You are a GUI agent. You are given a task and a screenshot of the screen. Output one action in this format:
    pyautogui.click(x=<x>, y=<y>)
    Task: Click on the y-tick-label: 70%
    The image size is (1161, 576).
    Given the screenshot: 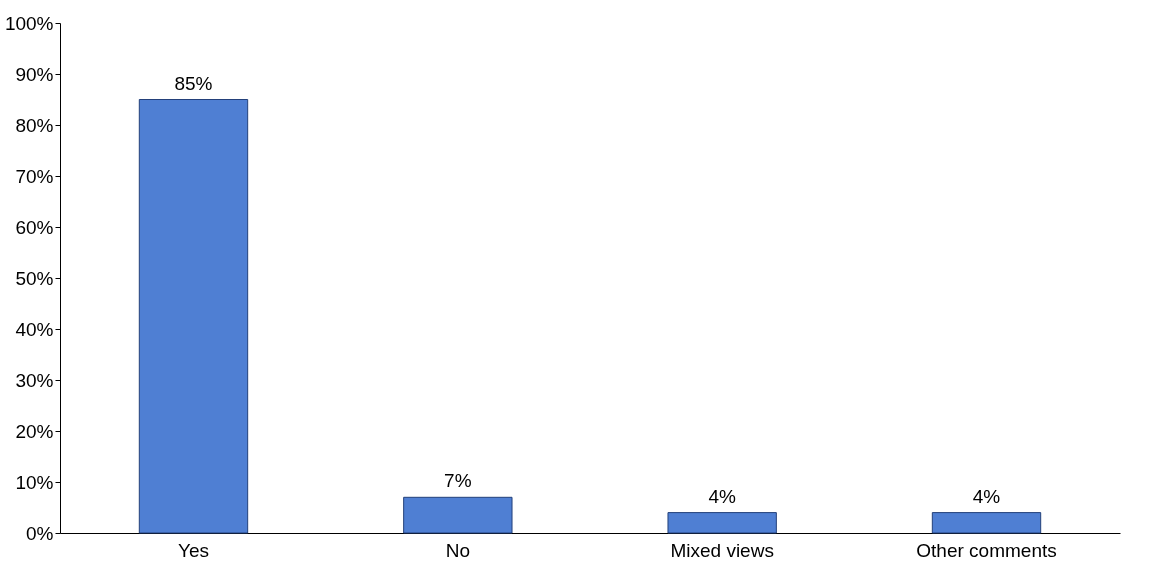 What is the action you would take?
    pyautogui.click(x=34, y=176)
    